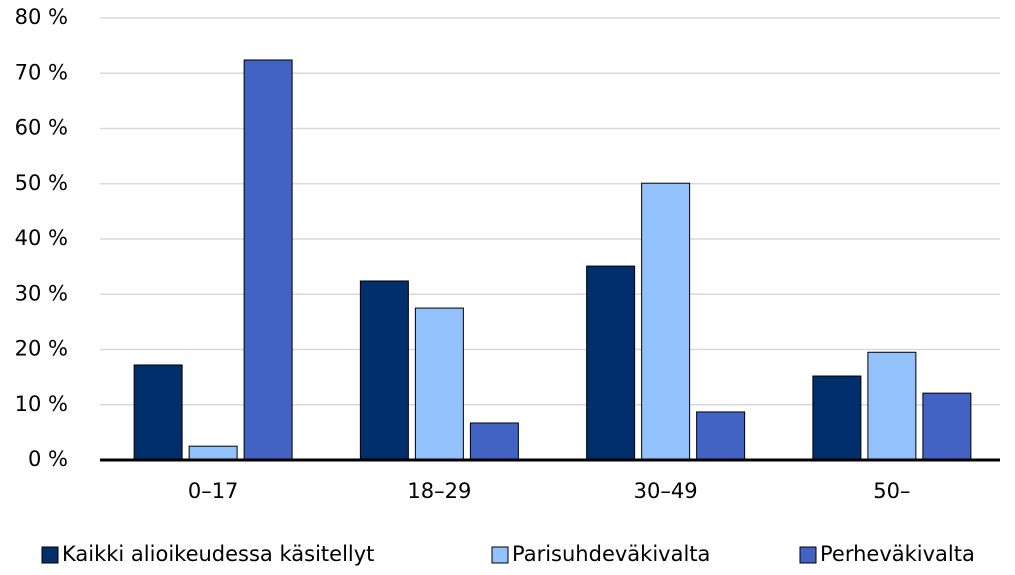 Image resolution: width=1015 pixels, height=575 pixels. Describe the element at coordinates (213, 491) in the screenshot. I see `x-tick-label: 0–17` at that location.